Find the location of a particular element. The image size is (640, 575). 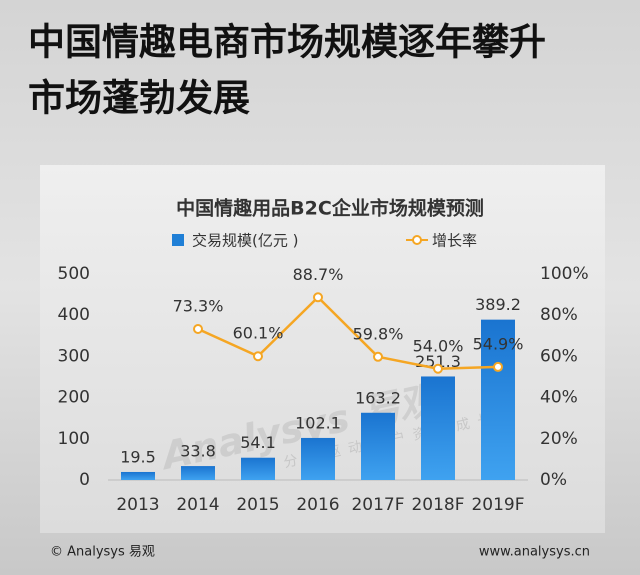

line-label: 54.0% is located at coordinates (438, 345).